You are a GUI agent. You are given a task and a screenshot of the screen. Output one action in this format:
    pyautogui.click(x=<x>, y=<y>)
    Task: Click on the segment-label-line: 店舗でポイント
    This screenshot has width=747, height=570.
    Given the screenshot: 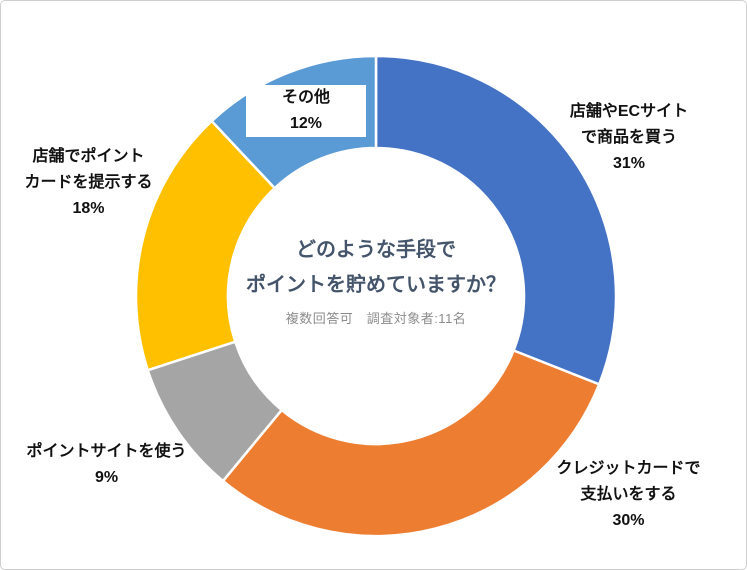 What is the action you would take?
    pyautogui.click(x=88, y=156)
    